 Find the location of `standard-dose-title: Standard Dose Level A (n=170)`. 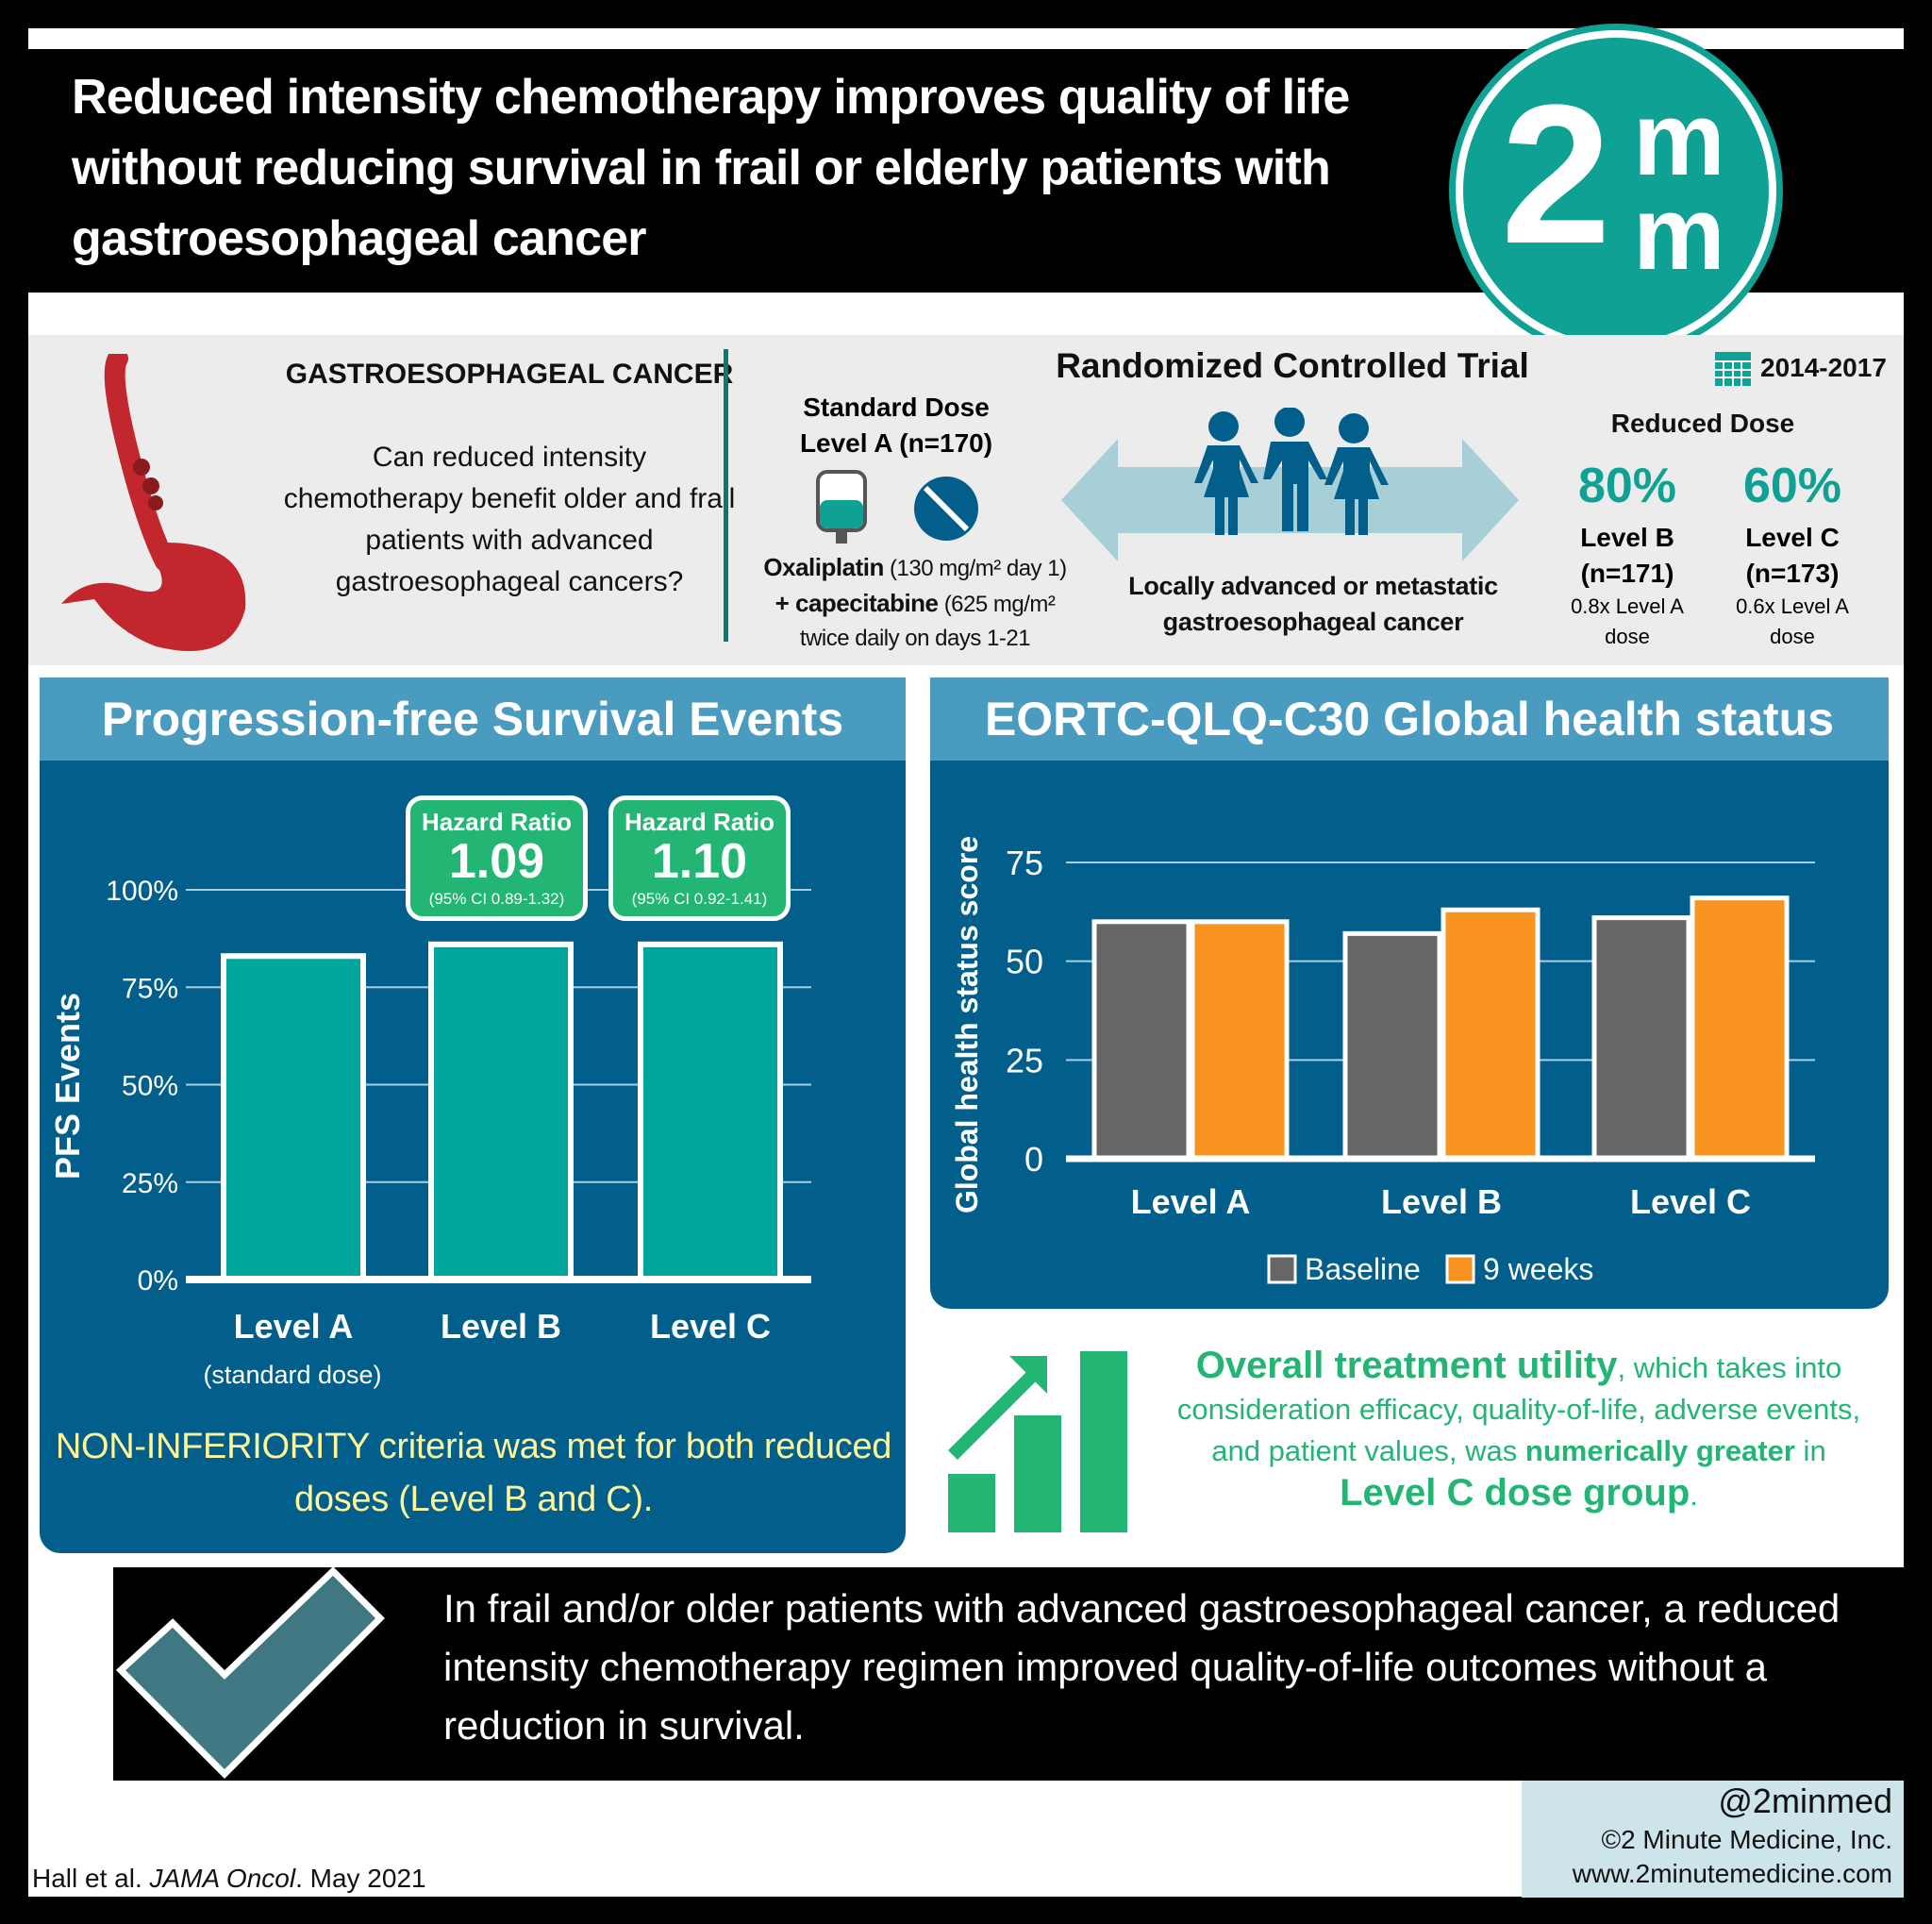

standard-dose-title: Standard Dose Level A (n=170) is located at coordinates (896, 425).